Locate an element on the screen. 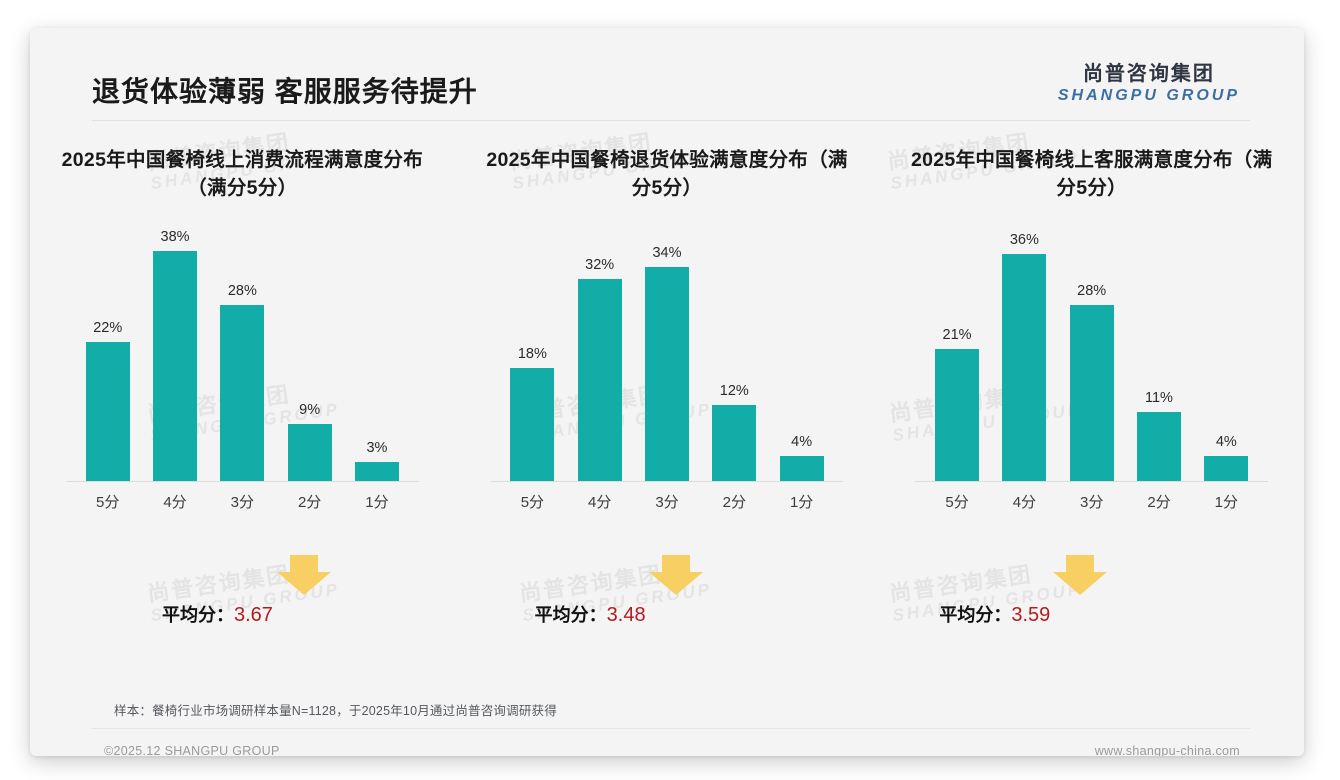  chart-title: 2025年中国餐椅线上消费流程满意度分布（满分5分） is located at coordinates (242, 174).